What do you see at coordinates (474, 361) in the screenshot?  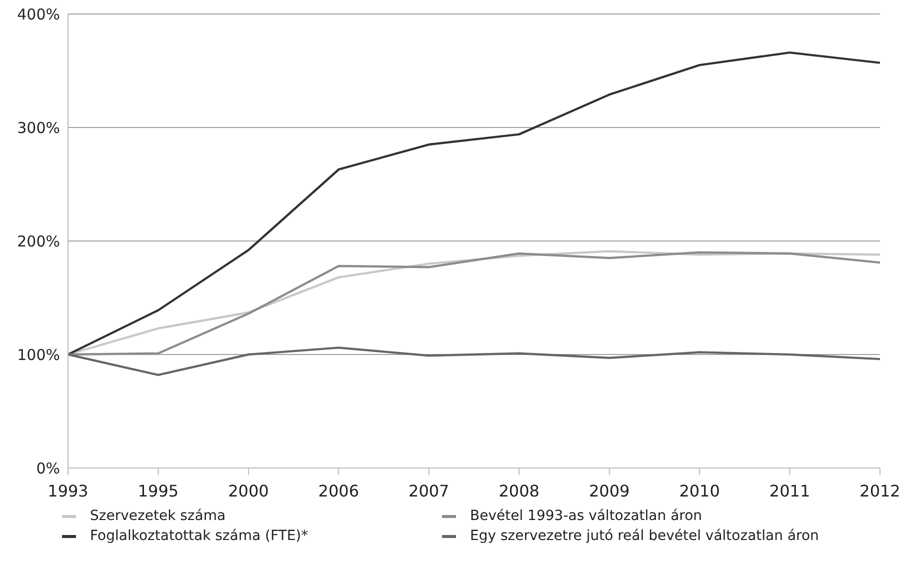 I see `line-series` at bounding box center [474, 361].